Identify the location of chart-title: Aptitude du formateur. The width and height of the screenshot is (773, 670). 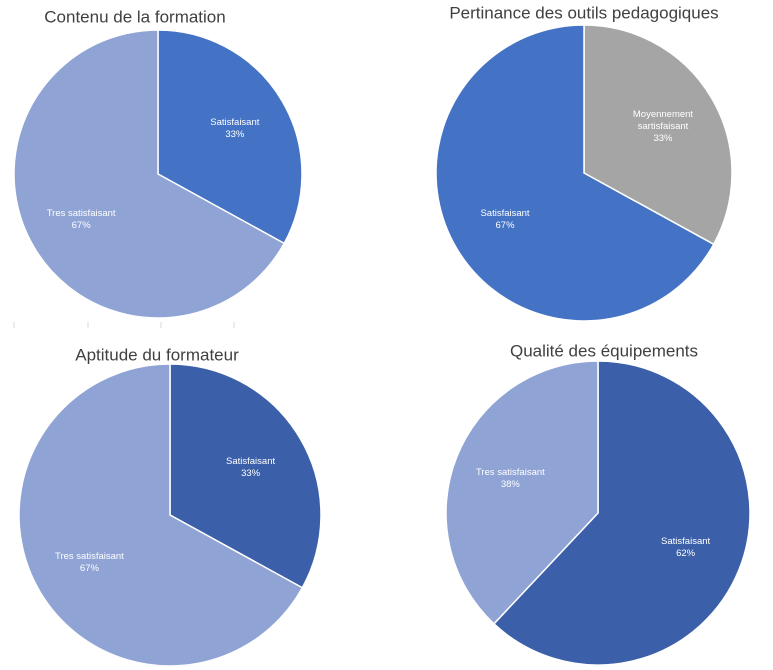
(157, 354).